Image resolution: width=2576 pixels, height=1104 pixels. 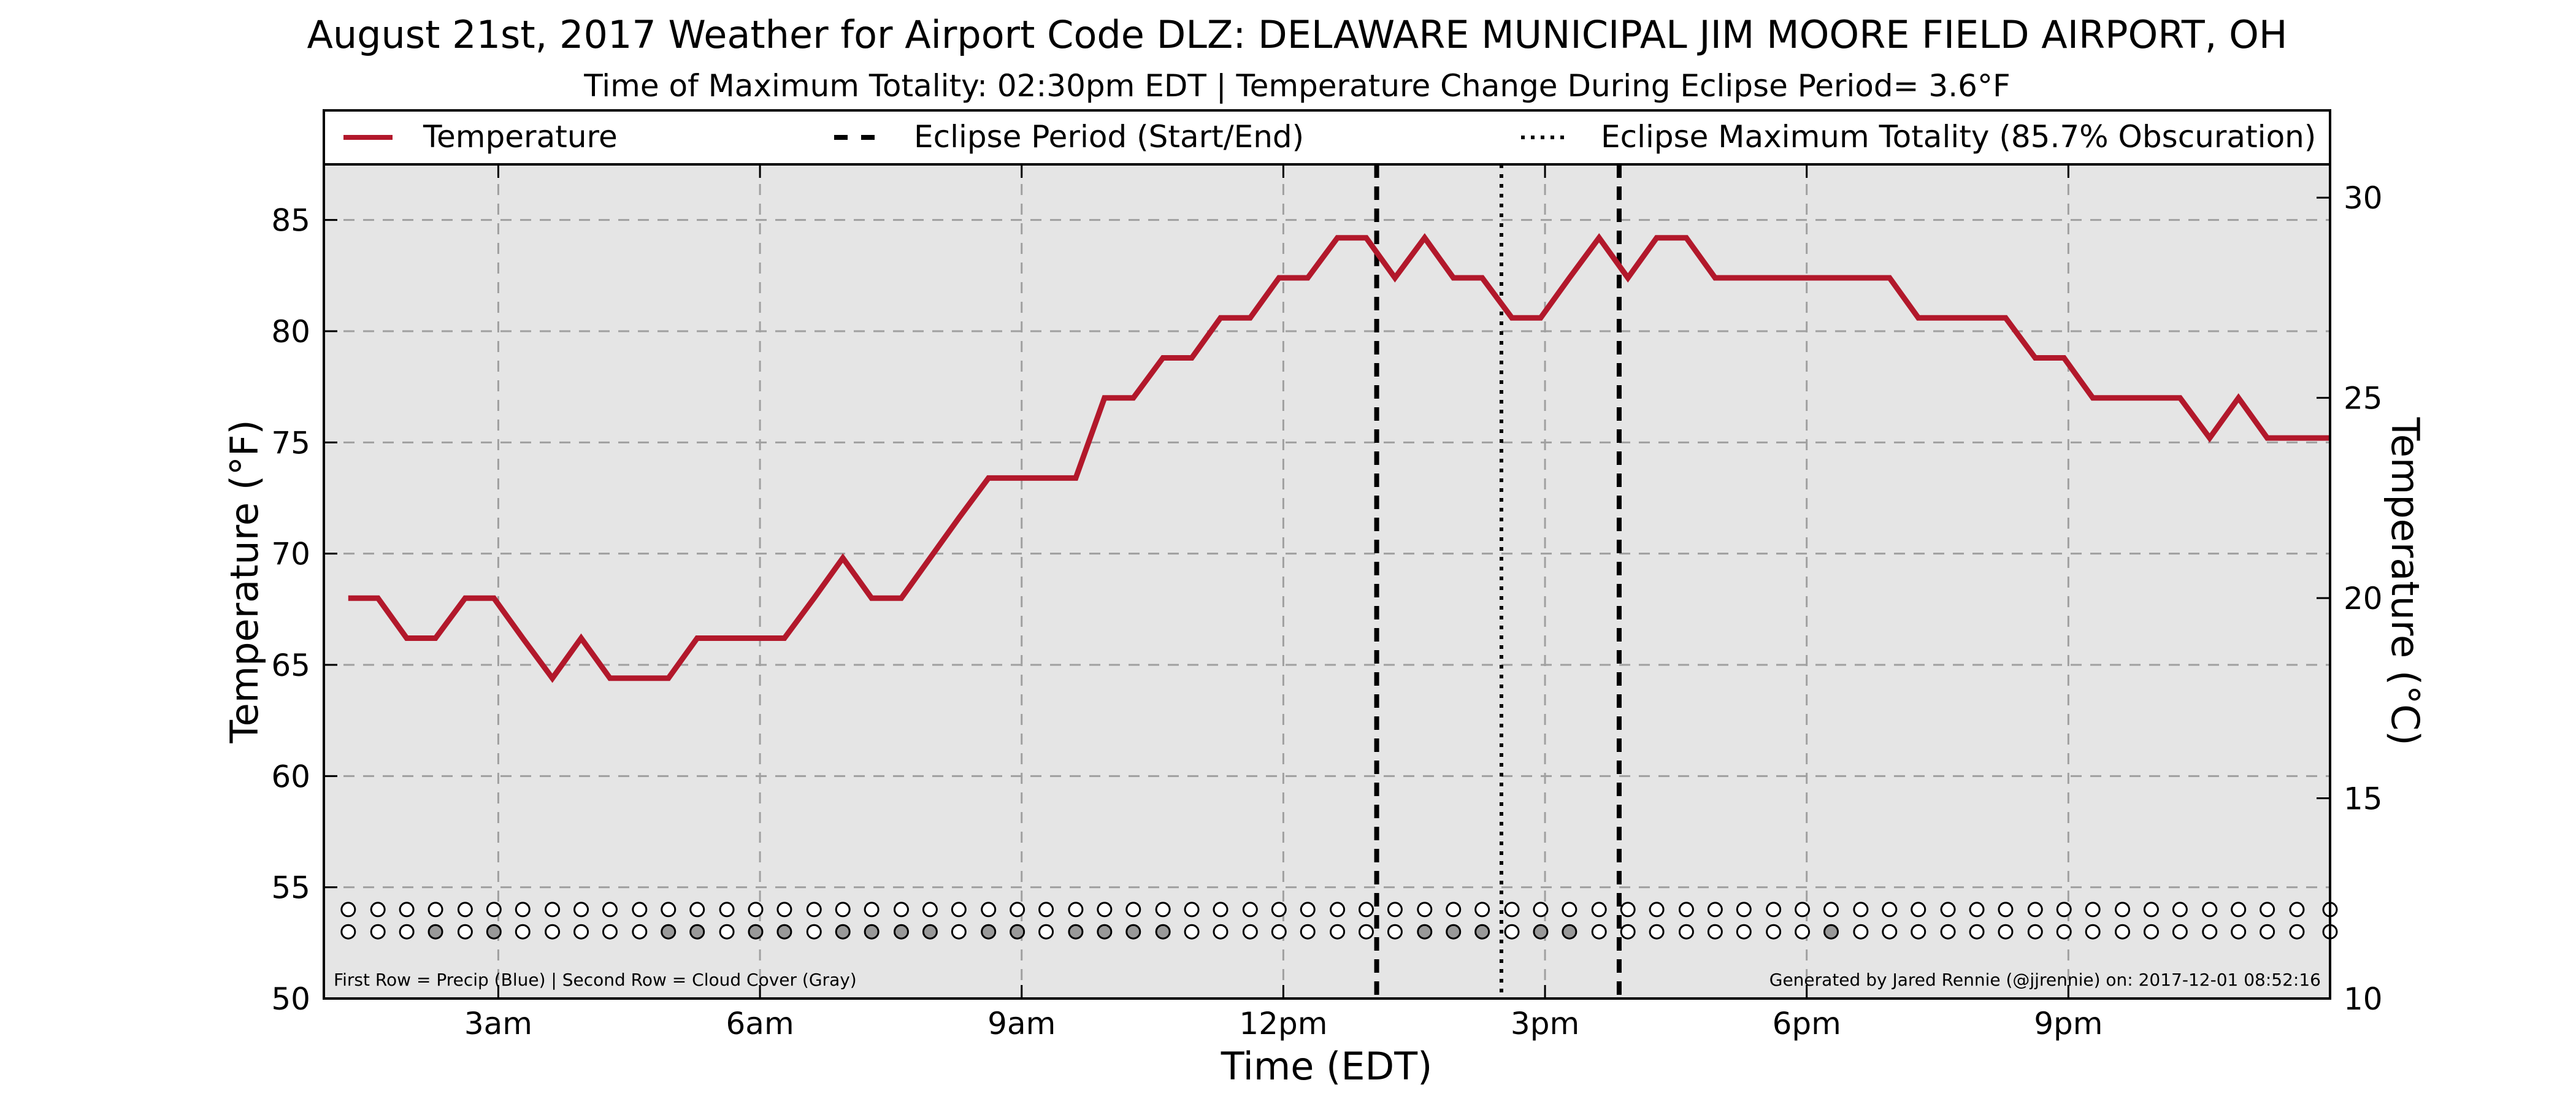 I want to click on legend-box, so click(x=1327, y=137).